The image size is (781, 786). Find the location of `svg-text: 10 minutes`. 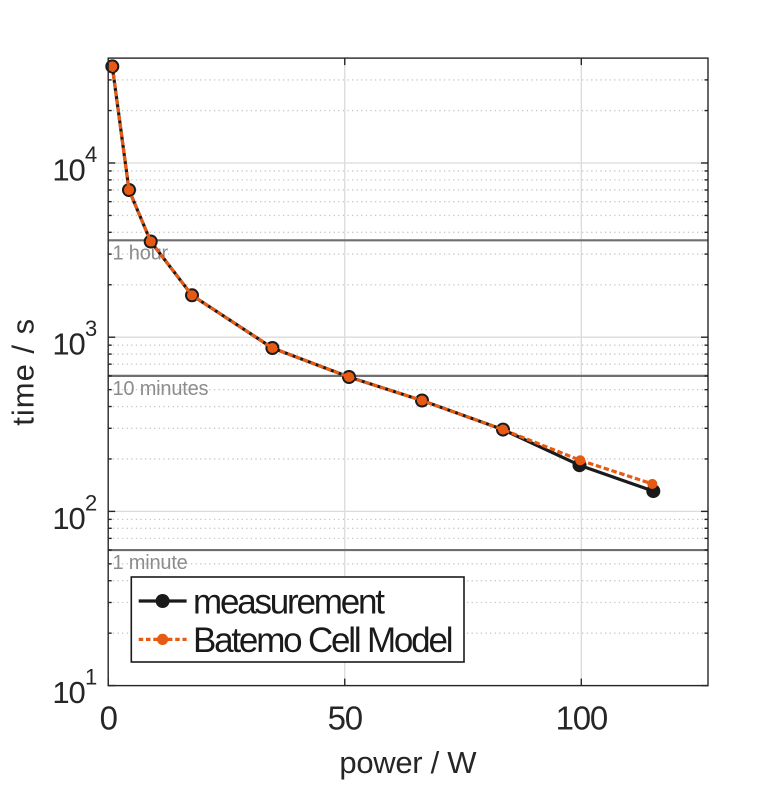

svg-text: 10 minutes is located at coordinates (161, 389).